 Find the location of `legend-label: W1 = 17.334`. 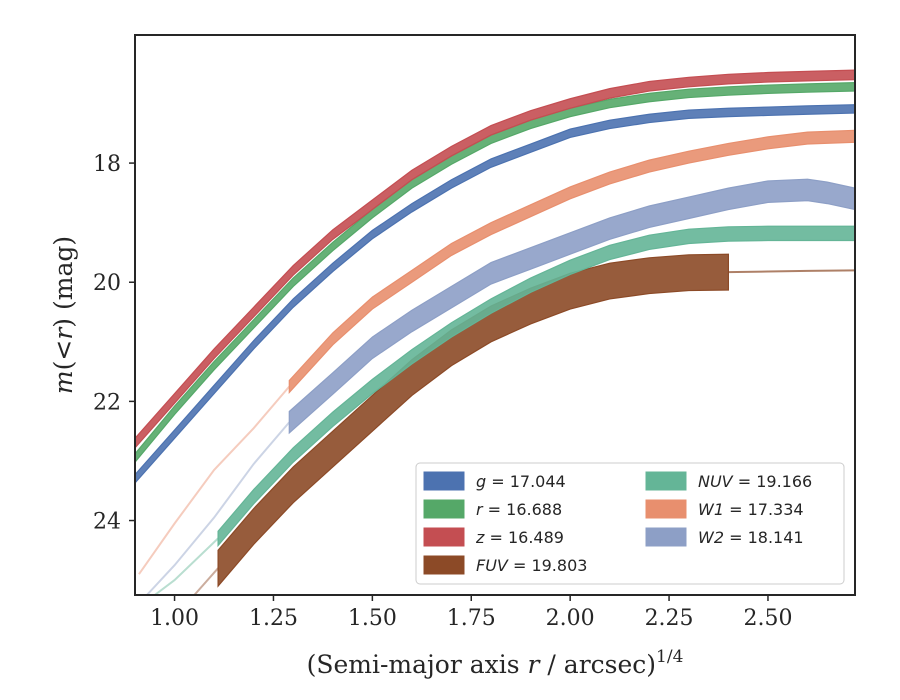

legend-label: W1 = 17.334 is located at coordinates (751, 509).